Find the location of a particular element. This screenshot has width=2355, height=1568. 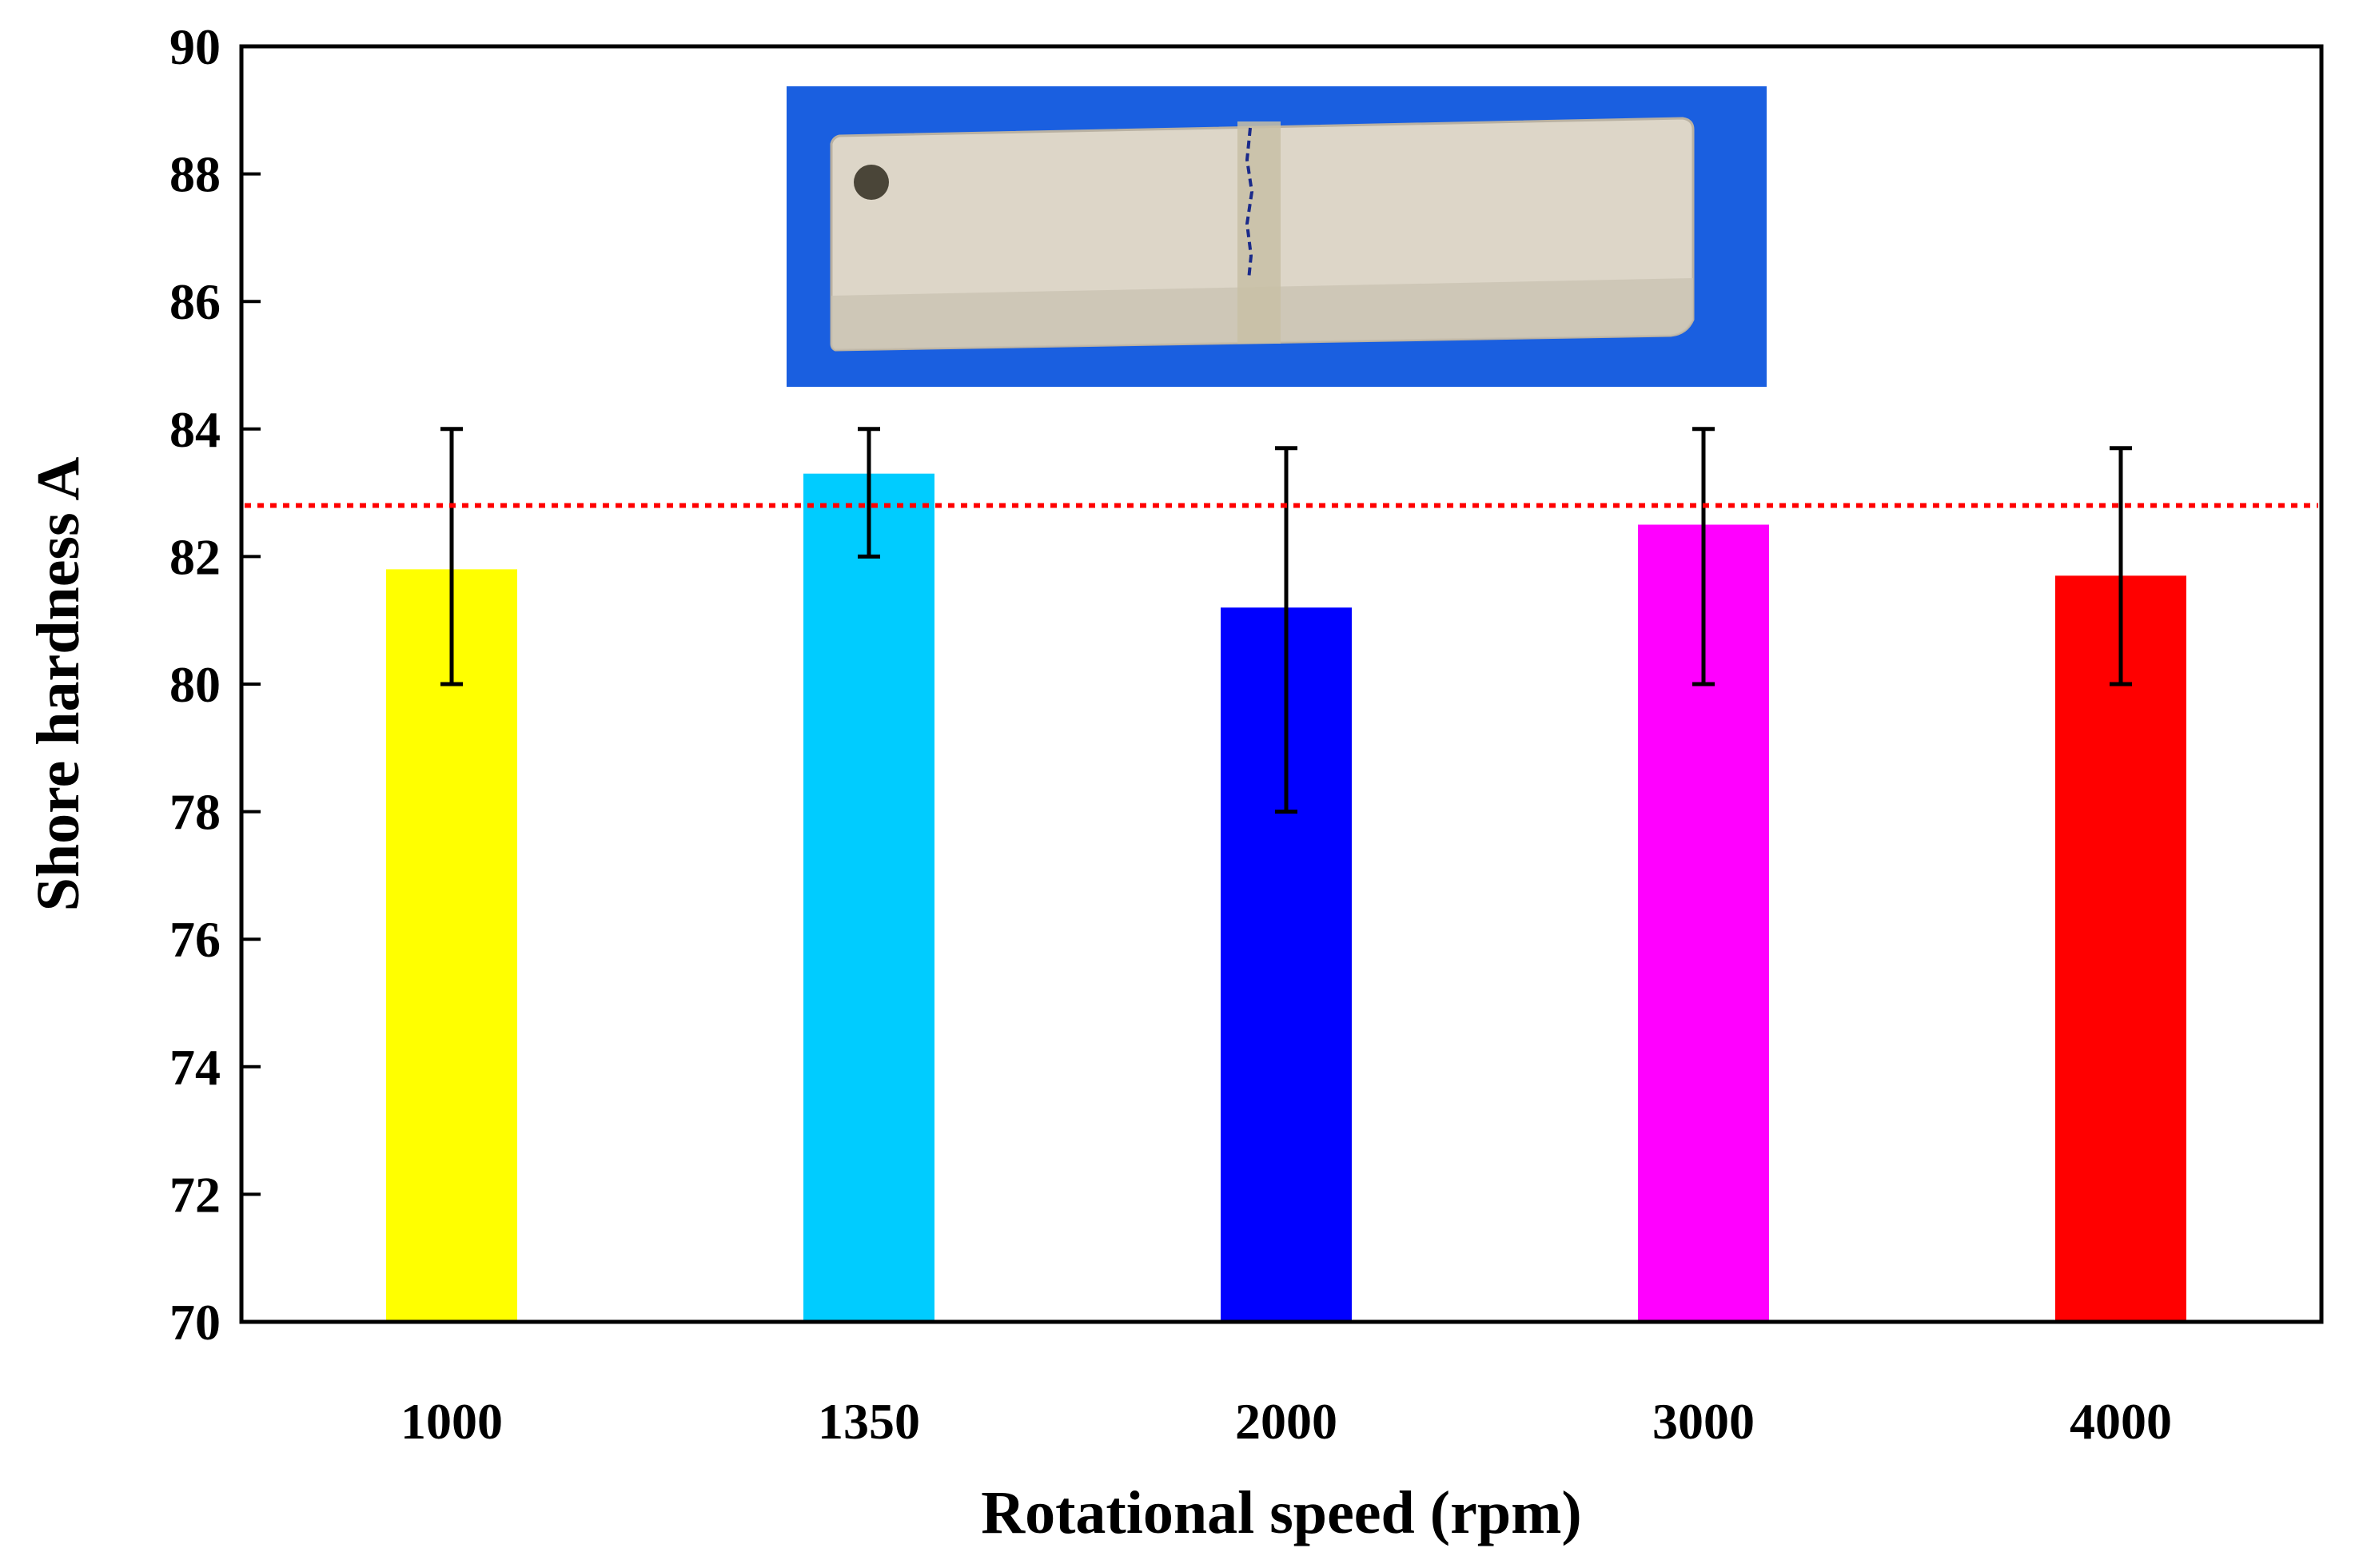

y-tick-label: 88 is located at coordinates (195, 174).